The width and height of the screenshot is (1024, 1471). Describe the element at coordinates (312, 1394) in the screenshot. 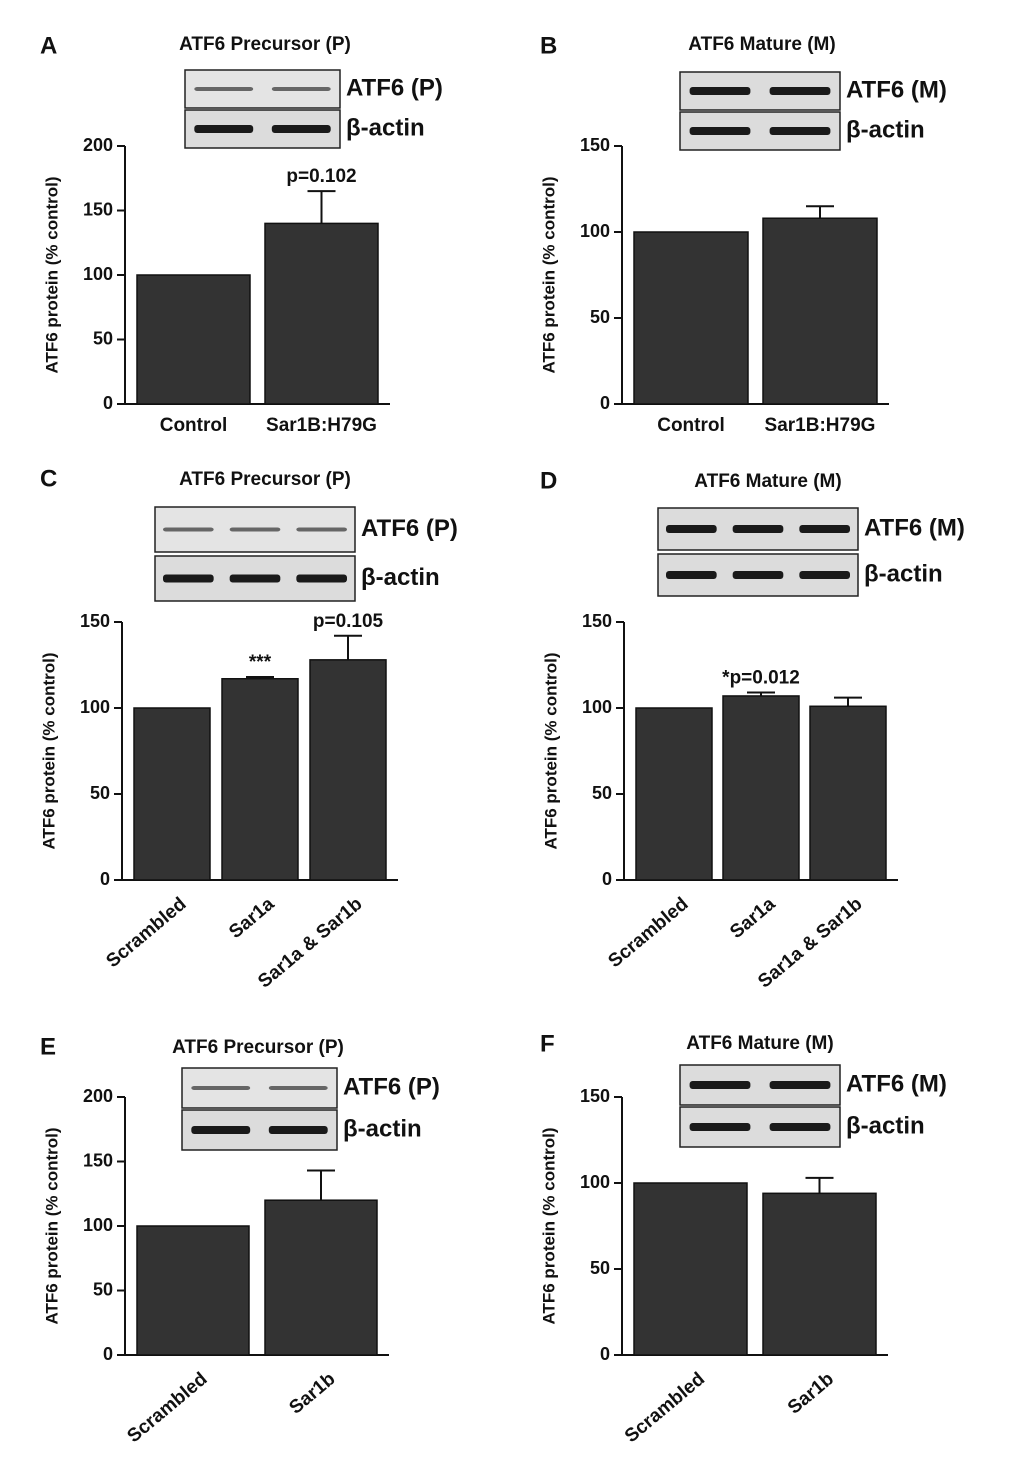

I see `x-tick-label: Sar1b` at that location.